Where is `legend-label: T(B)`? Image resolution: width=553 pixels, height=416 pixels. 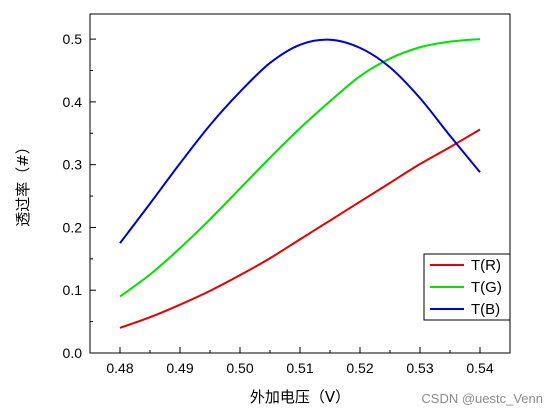
legend-label: T(B) is located at coordinates (485, 309).